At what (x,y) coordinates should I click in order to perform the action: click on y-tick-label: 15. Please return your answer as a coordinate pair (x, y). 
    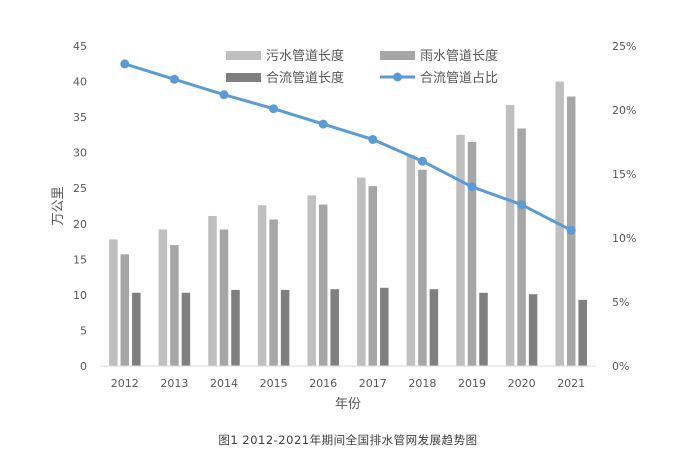
    Looking at the image, I should click on (80, 259).